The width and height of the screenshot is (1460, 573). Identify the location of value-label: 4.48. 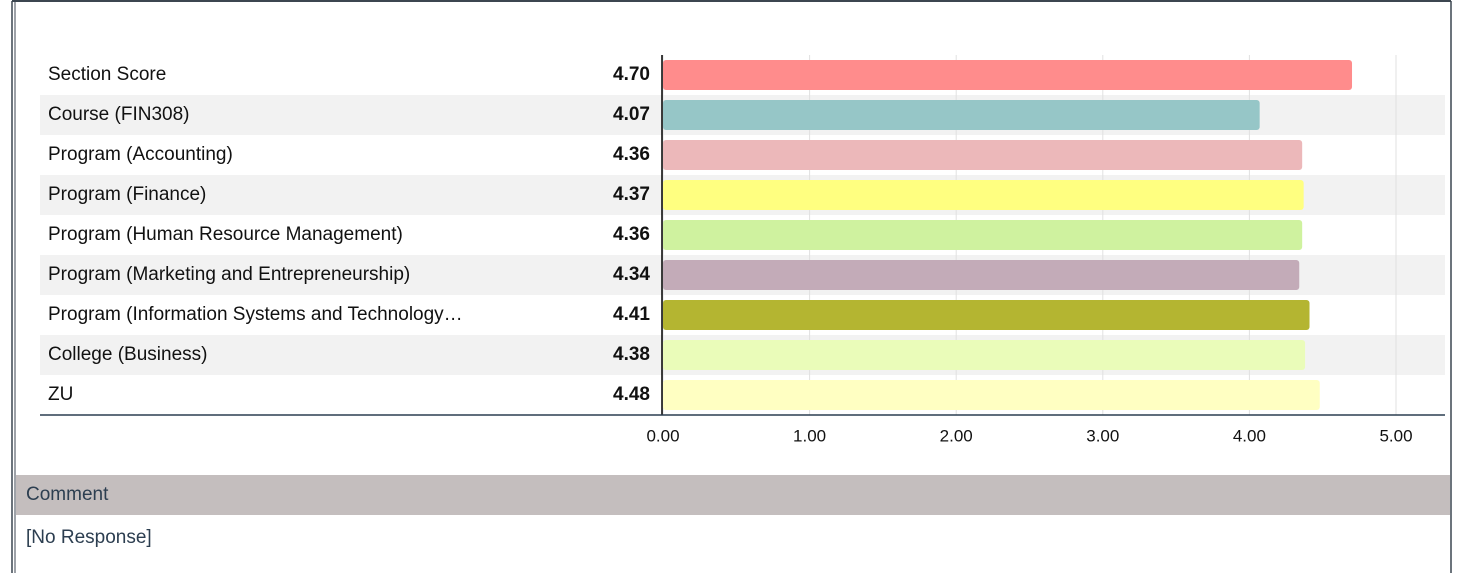
(631, 394).